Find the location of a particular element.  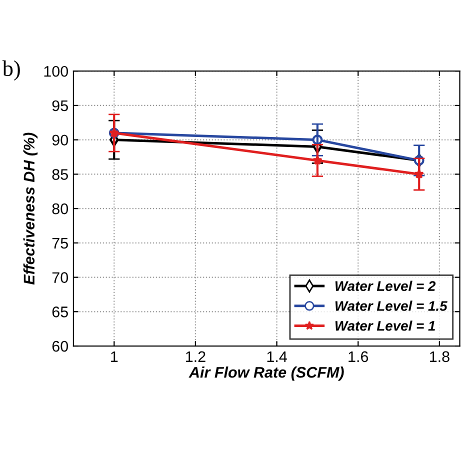

text: b) is located at coordinates (11, 70).